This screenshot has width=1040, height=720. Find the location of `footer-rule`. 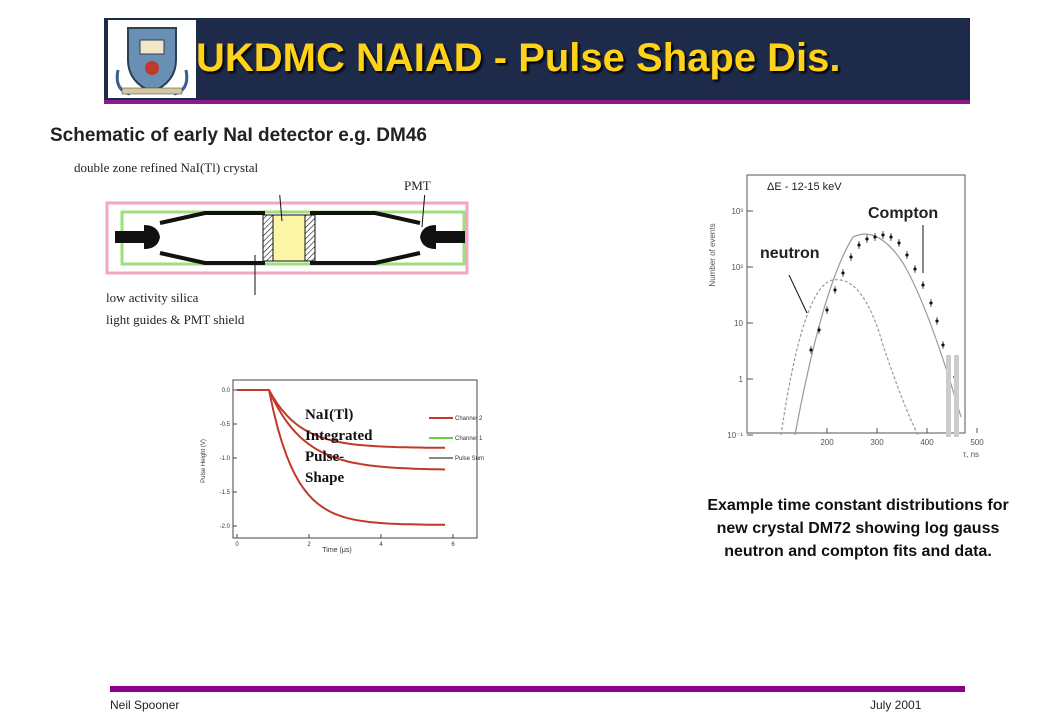

footer-rule is located at coordinates (537, 689).